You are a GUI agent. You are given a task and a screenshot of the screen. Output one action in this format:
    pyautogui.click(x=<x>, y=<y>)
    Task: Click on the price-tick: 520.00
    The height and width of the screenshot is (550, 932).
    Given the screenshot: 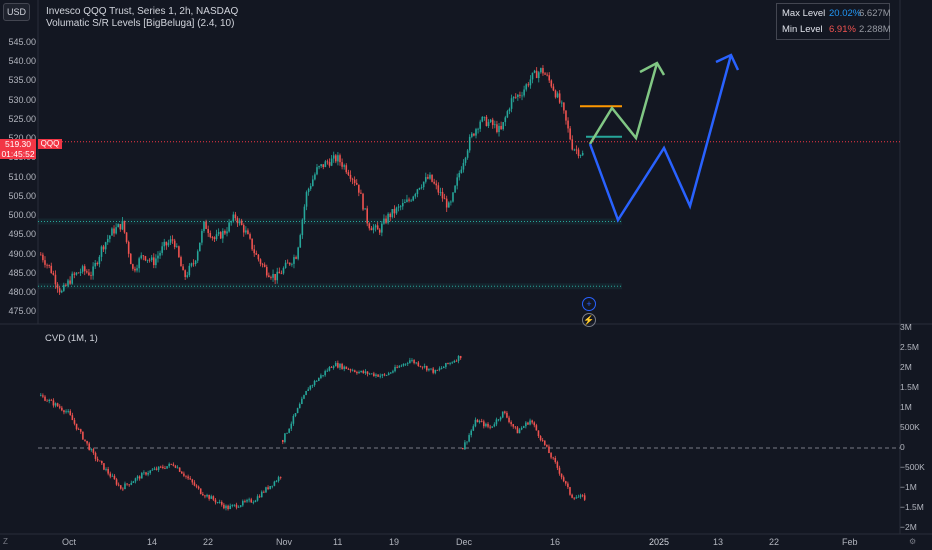 What is the action you would take?
    pyautogui.click(x=19, y=138)
    